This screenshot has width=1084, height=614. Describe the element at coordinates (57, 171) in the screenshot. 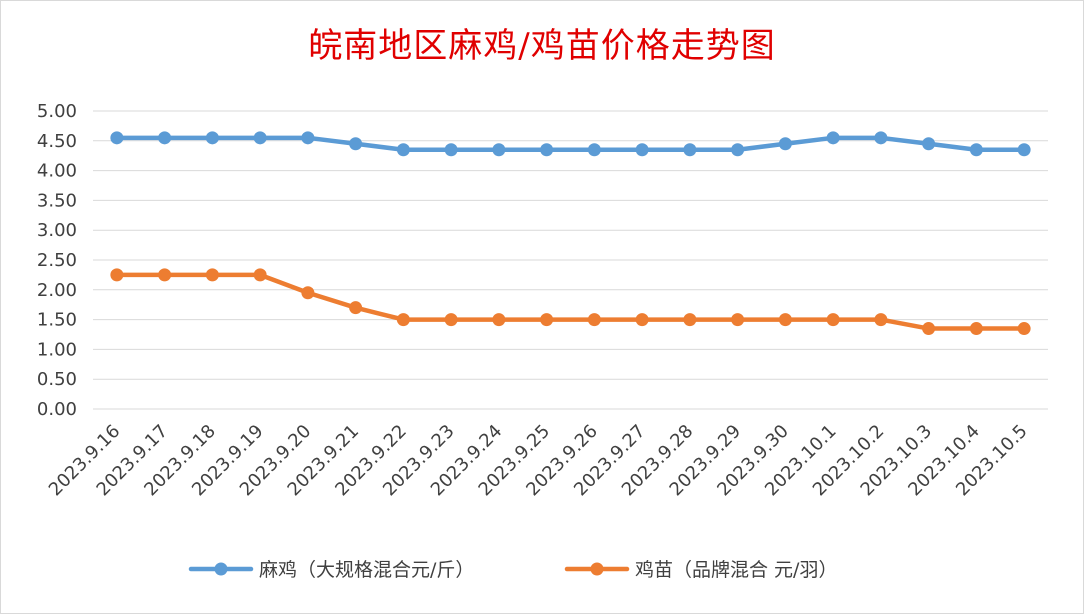

I see `y-tick-label: 4.00` at that location.